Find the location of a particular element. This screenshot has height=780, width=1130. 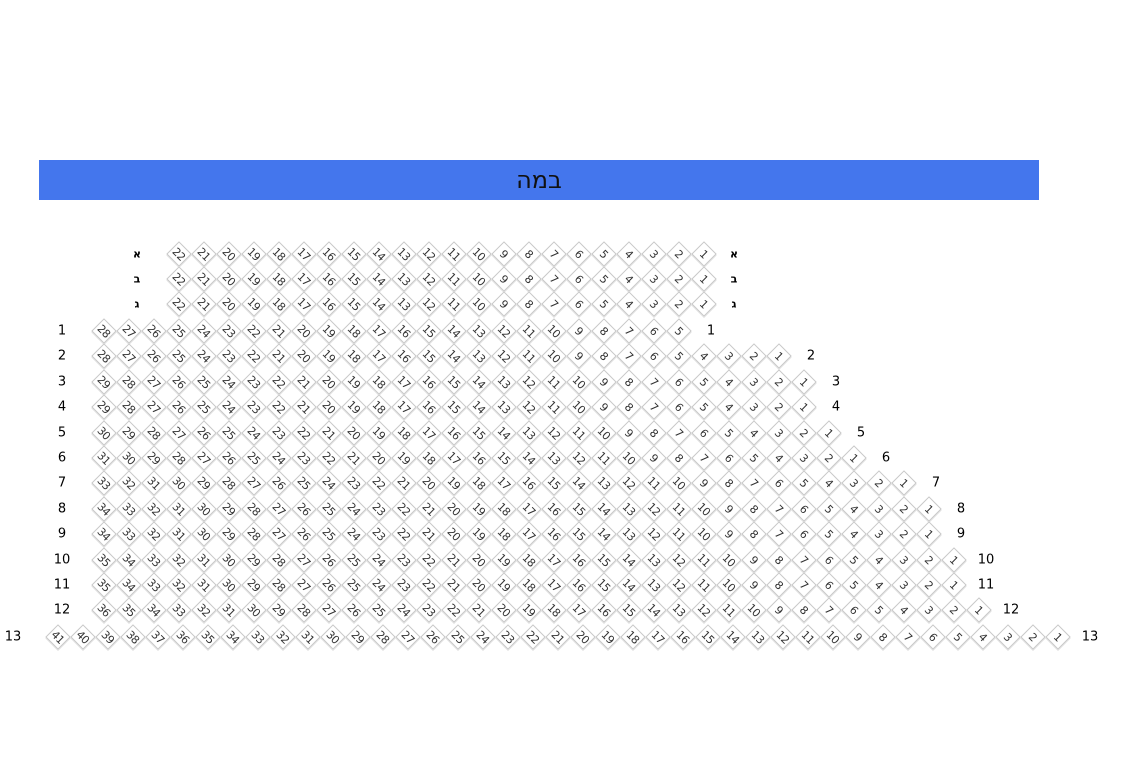

seat: 37 is located at coordinates (158, 637).